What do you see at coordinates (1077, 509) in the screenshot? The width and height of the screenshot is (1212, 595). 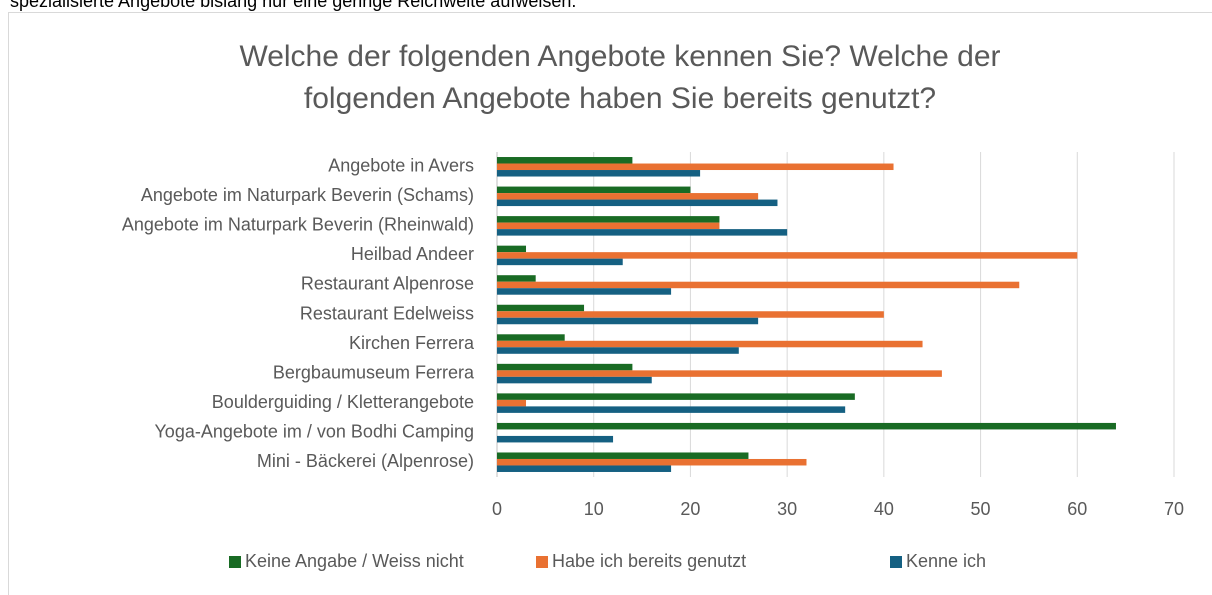 I see `x-tick-label: 60` at bounding box center [1077, 509].